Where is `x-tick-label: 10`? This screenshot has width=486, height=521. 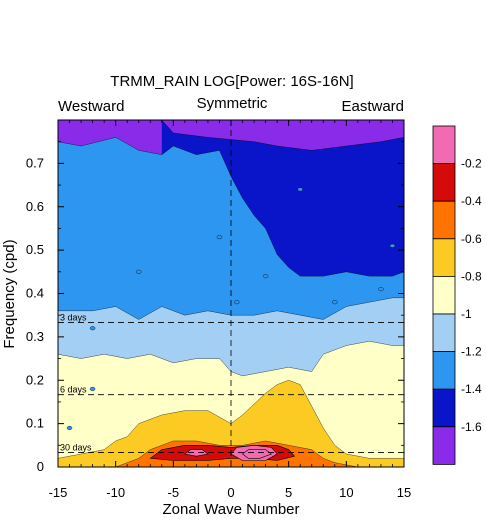
x-tick-label: 10 is located at coordinates (346, 492).